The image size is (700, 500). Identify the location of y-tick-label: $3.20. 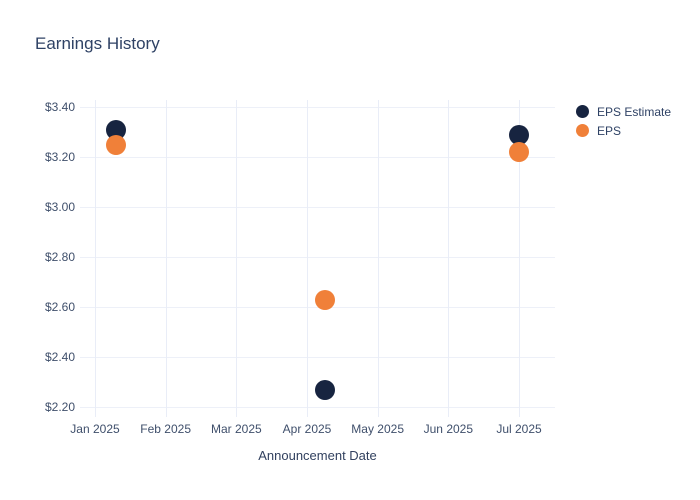
(59, 157).